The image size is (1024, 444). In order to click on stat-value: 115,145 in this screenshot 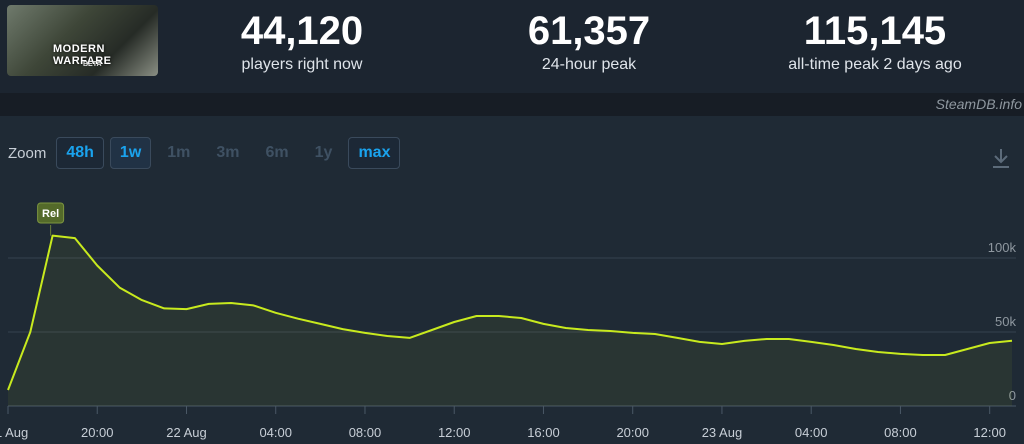, I will do `click(875, 31)`.